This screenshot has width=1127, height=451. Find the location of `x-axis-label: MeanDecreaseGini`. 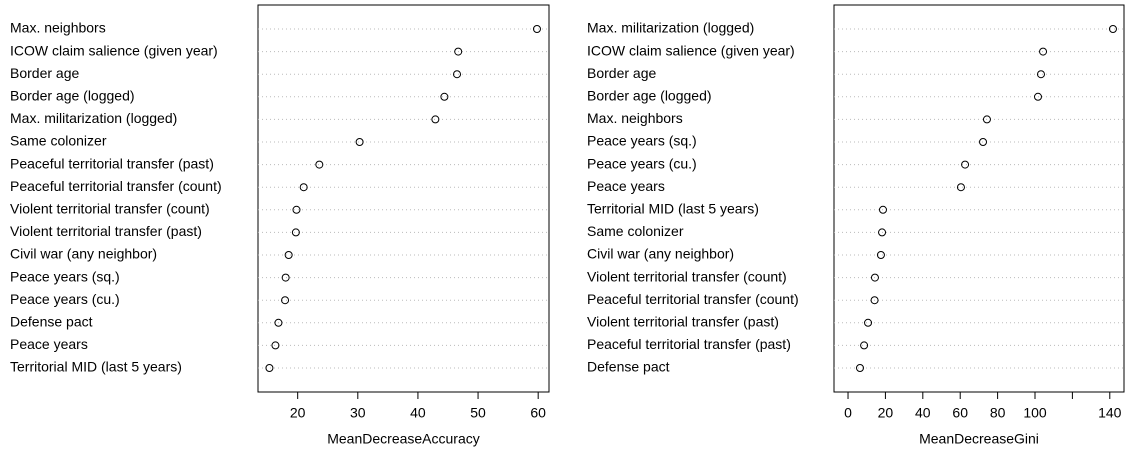

x-axis-label: MeanDecreaseGini is located at coordinates (979, 439).